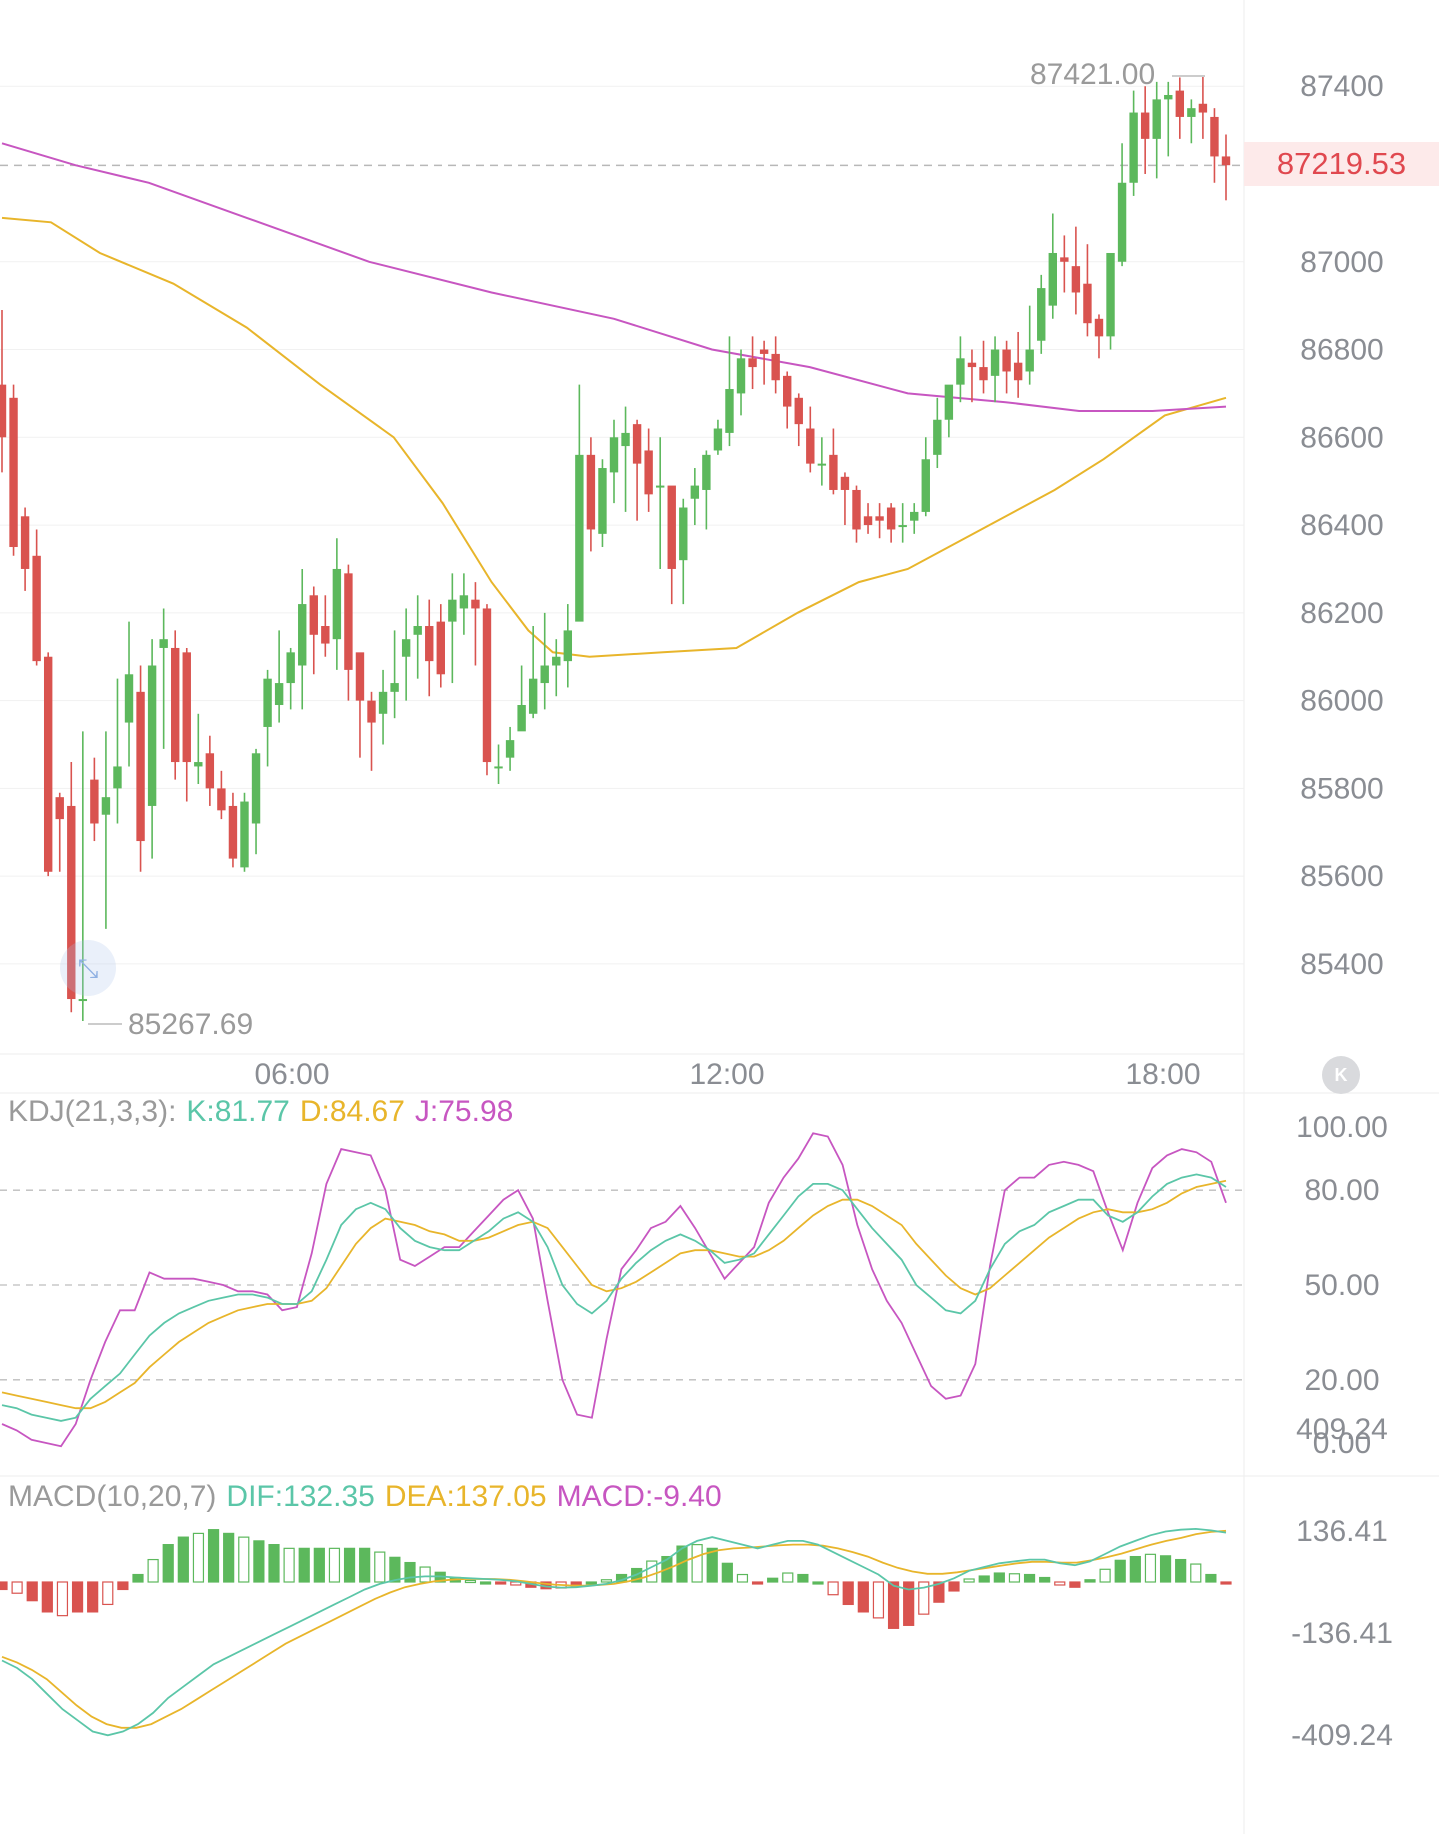  Describe the element at coordinates (1341, 262) in the screenshot. I see `price-tick-label: 87000` at that location.